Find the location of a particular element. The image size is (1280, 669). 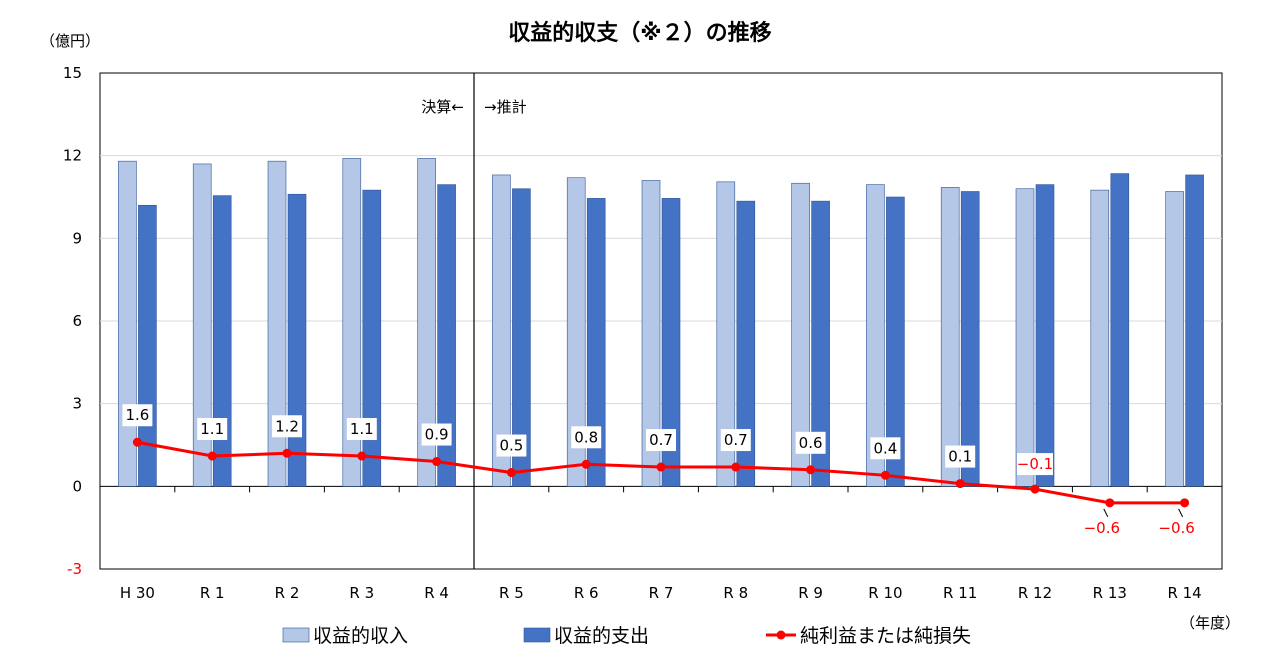

data-label: −0.1 is located at coordinates (1035, 464).